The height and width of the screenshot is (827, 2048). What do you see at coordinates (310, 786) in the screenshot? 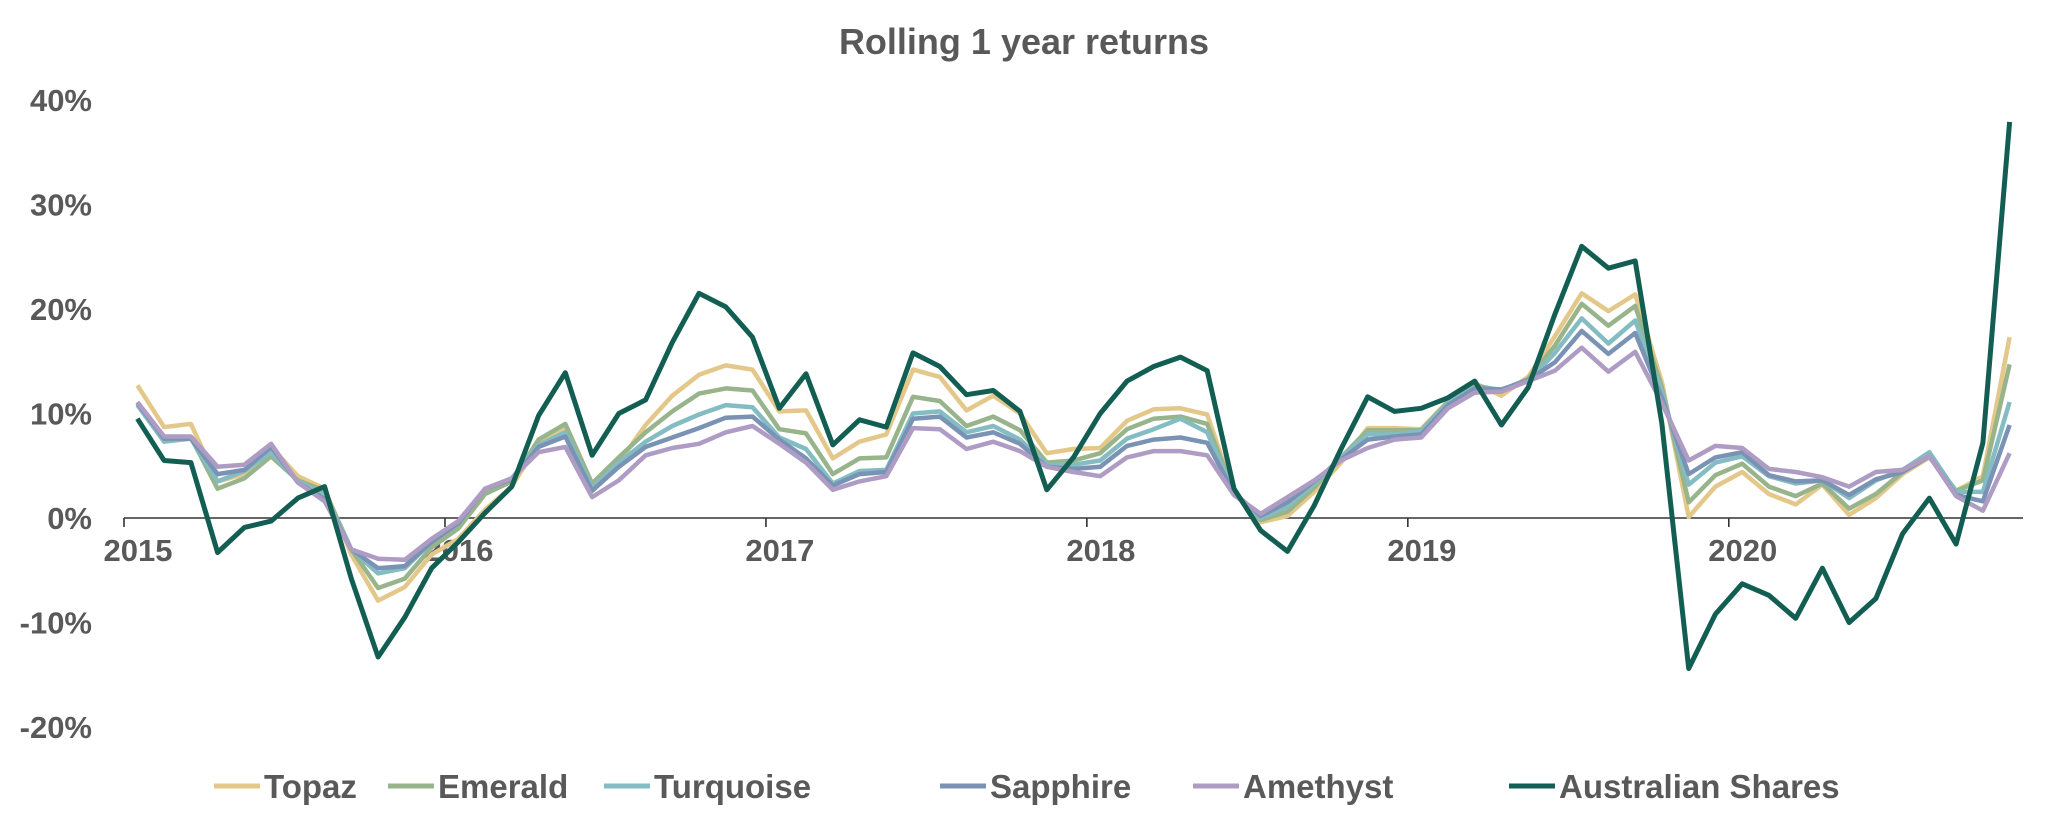
I see `legend-label: Topaz` at bounding box center [310, 786].